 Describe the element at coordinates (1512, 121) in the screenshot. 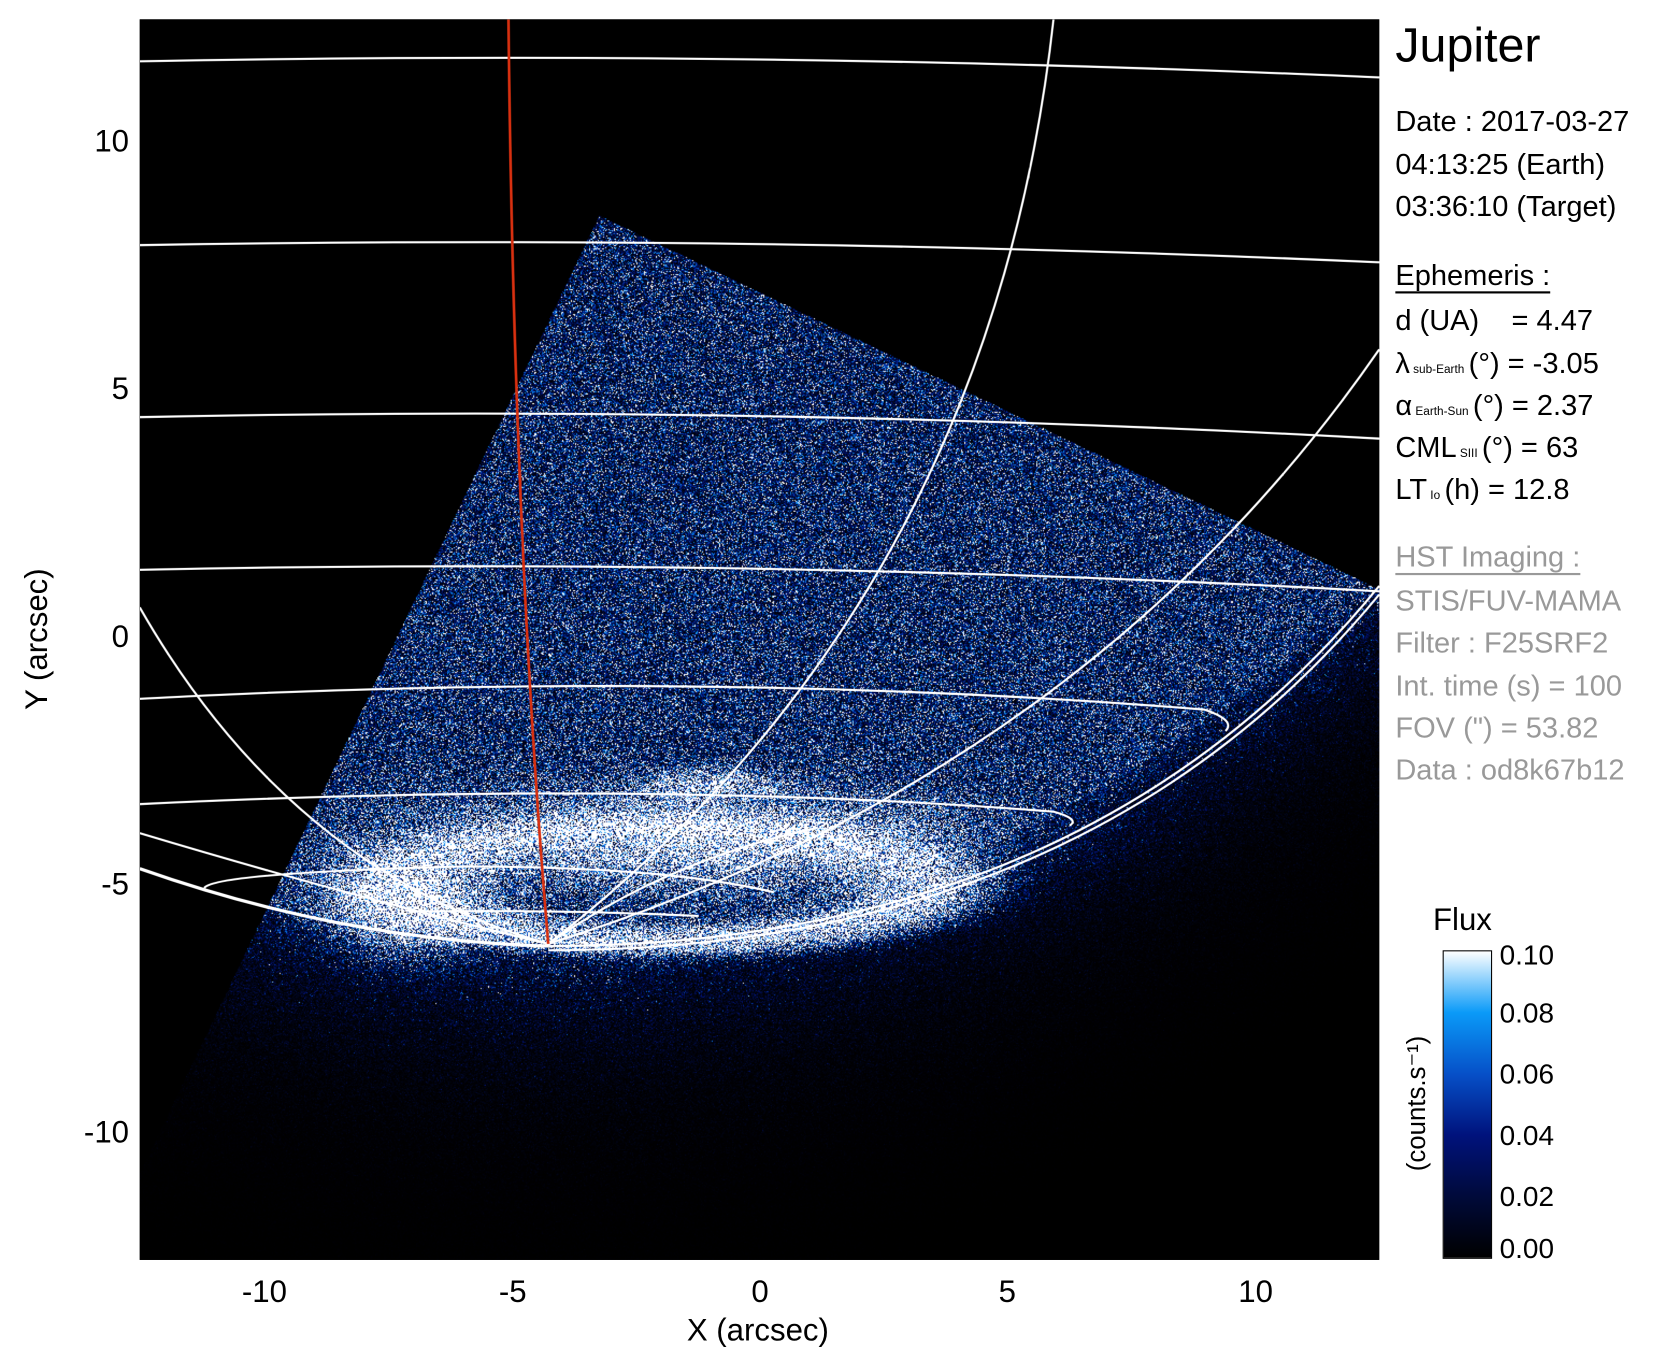

I see `date-text: Date : 2017-03-27` at that location.